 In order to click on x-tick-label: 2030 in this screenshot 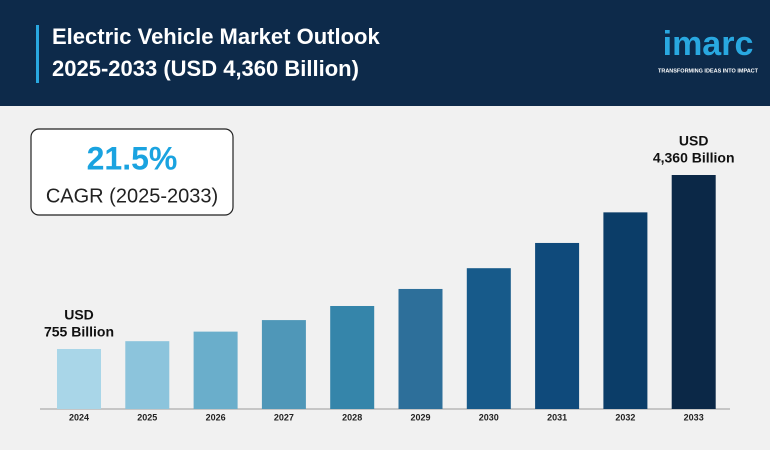, I will do `click(489, 417)`.